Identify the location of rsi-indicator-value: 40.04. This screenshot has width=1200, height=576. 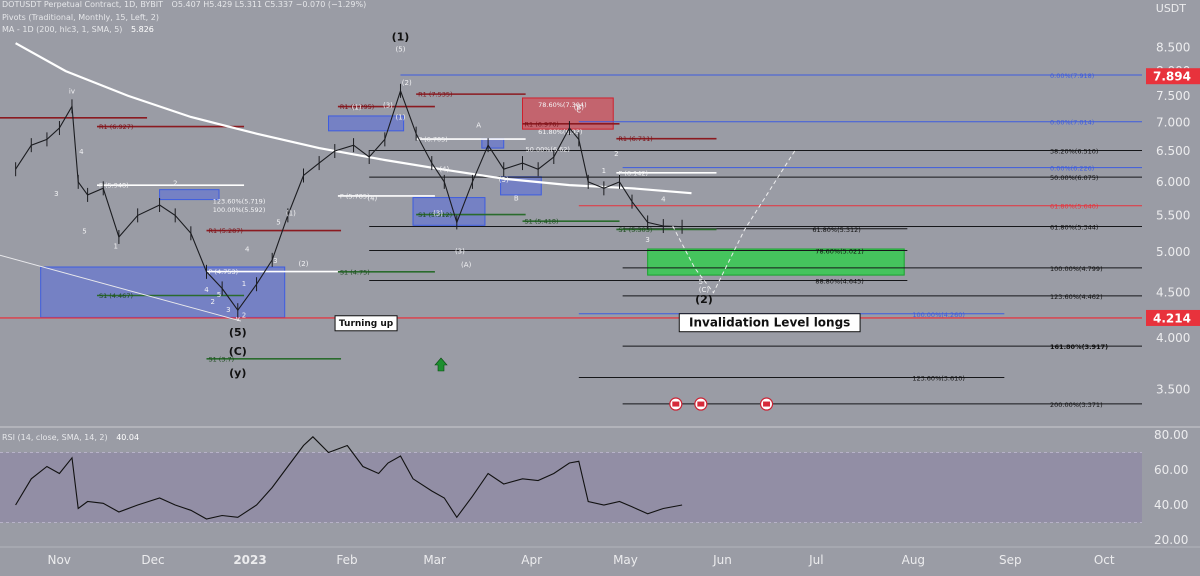
(128, 437).